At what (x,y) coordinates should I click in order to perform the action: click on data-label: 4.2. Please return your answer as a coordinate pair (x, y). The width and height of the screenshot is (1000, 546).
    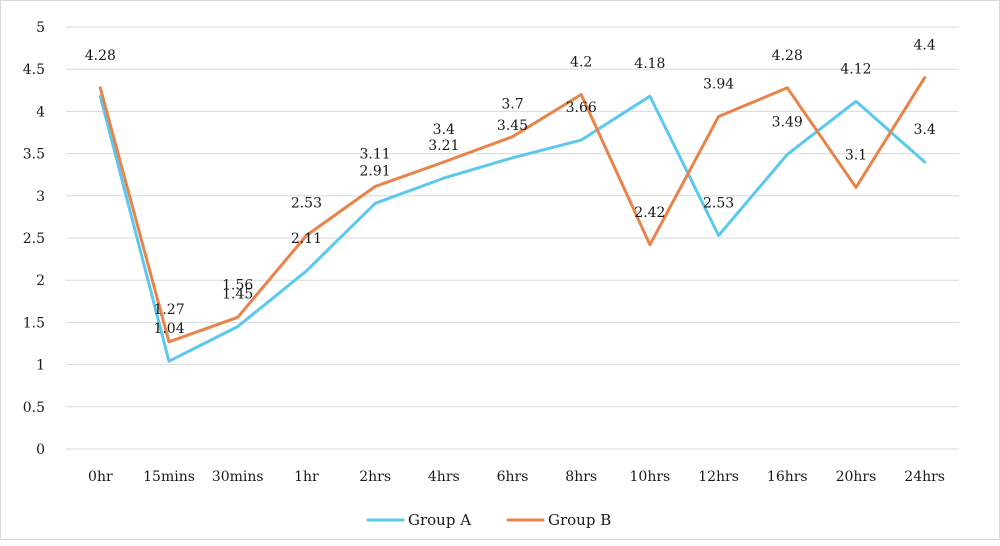
    Looking at the image, I should click on (581, 63).